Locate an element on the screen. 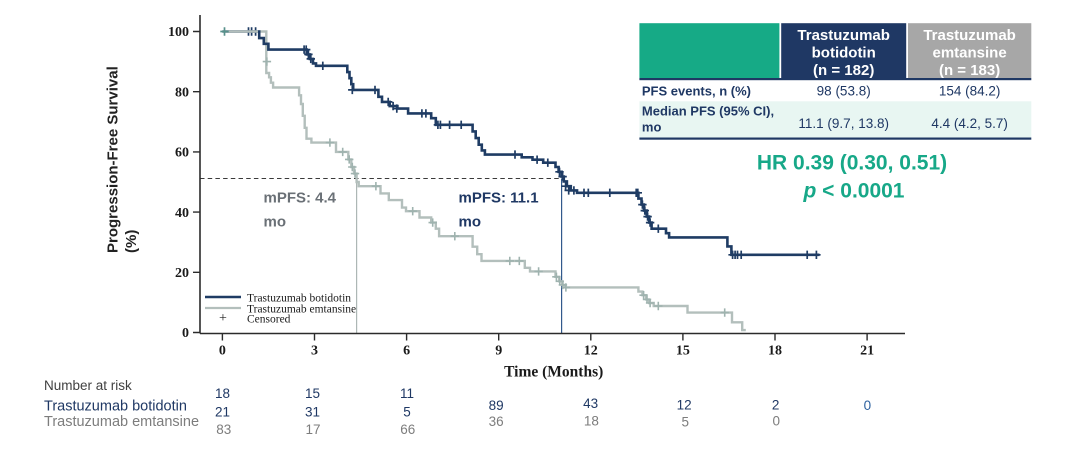 This screenshot has width=1080, height=449. svg-text: 43 is located at coordinates (590, 403).